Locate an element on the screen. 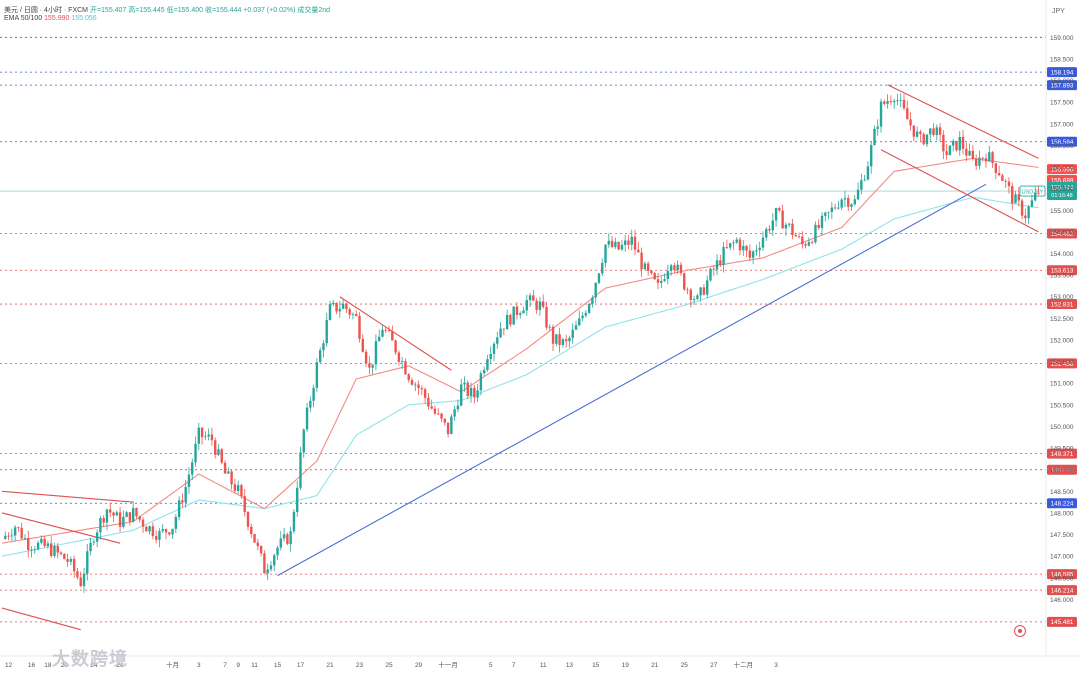  ema-badge-label: 155.699 is located at coordinates (1062, 180).